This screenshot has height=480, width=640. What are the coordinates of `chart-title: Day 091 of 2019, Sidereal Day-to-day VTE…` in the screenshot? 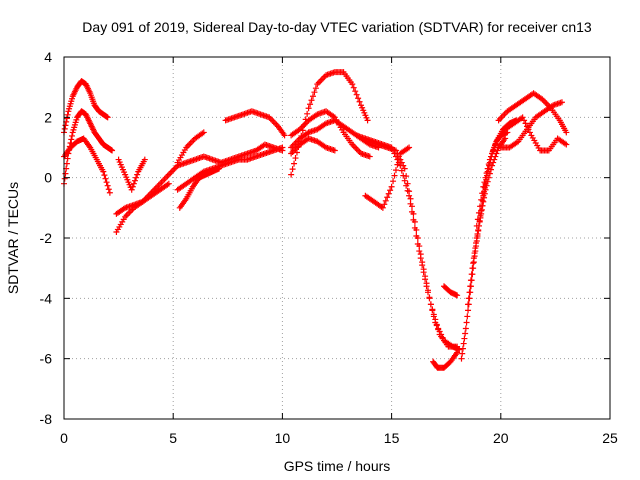 It's located at (337, 27).